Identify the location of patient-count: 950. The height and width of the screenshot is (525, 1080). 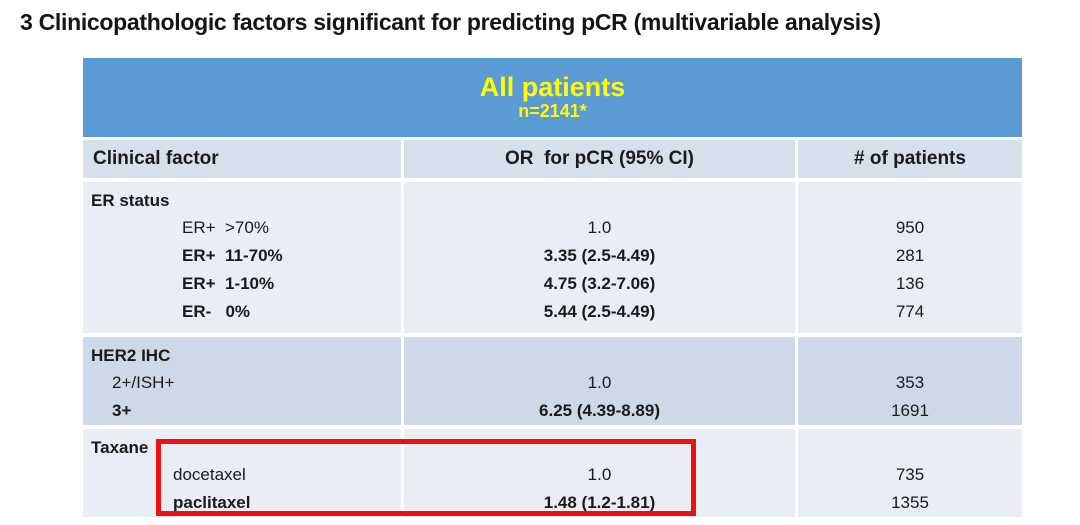
(910, 227).